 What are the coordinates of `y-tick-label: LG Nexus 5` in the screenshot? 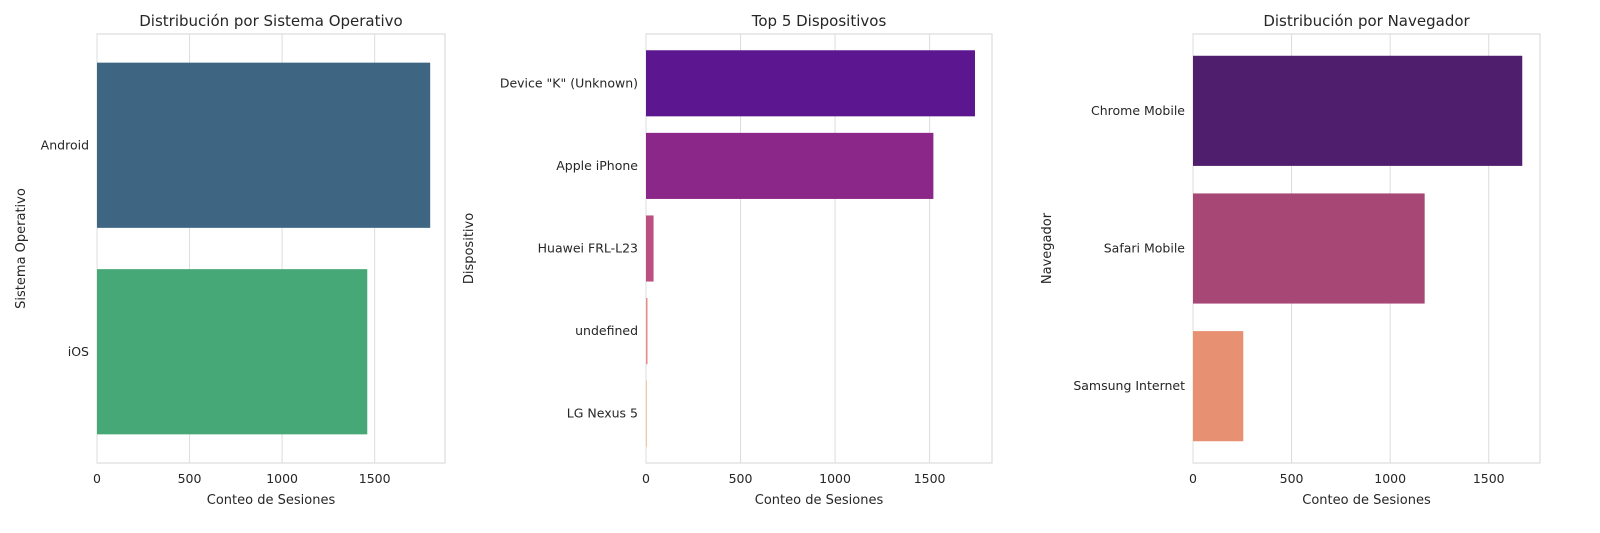 It's located at (602, 413).